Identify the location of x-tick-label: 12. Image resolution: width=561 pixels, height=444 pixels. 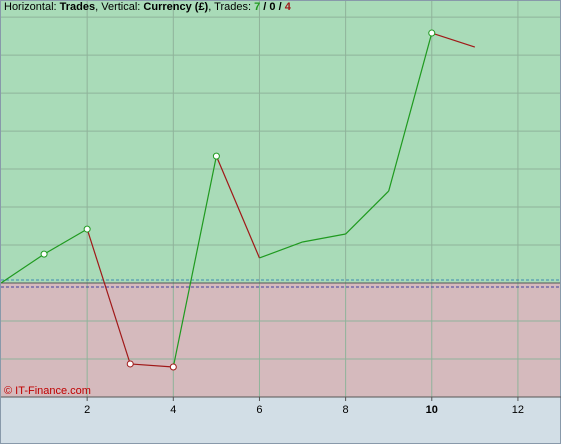
(518, 410).